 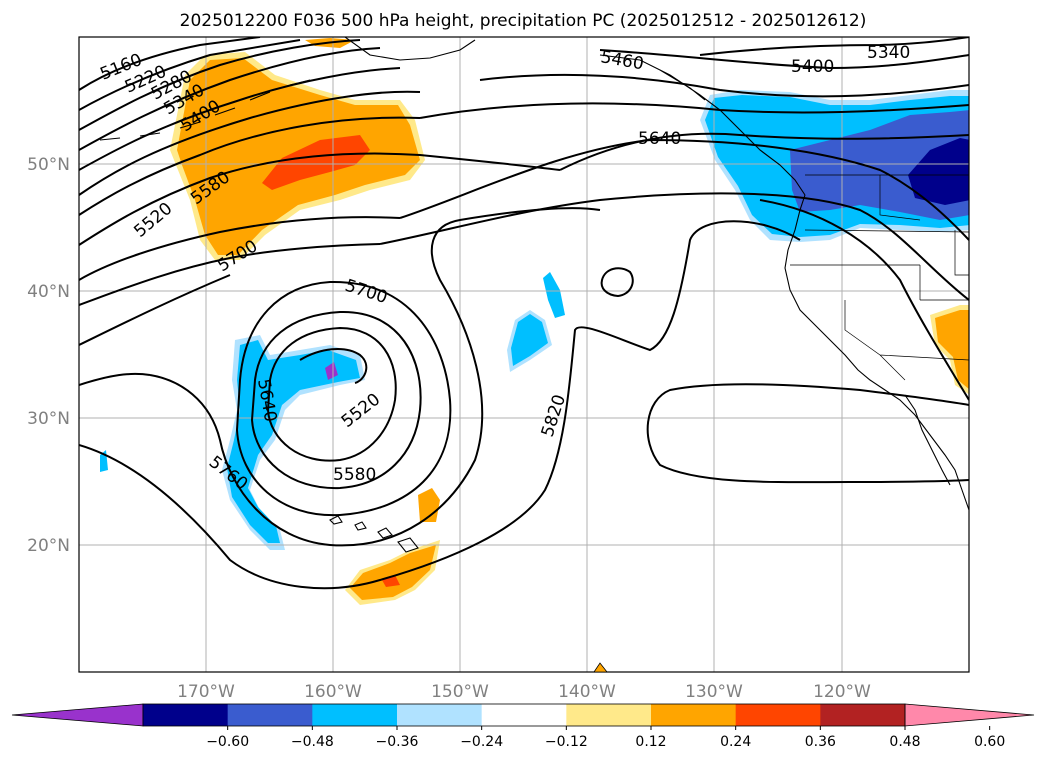 I want to click on contour-label-5640-ne: 5640, so click(x=659, y=139).